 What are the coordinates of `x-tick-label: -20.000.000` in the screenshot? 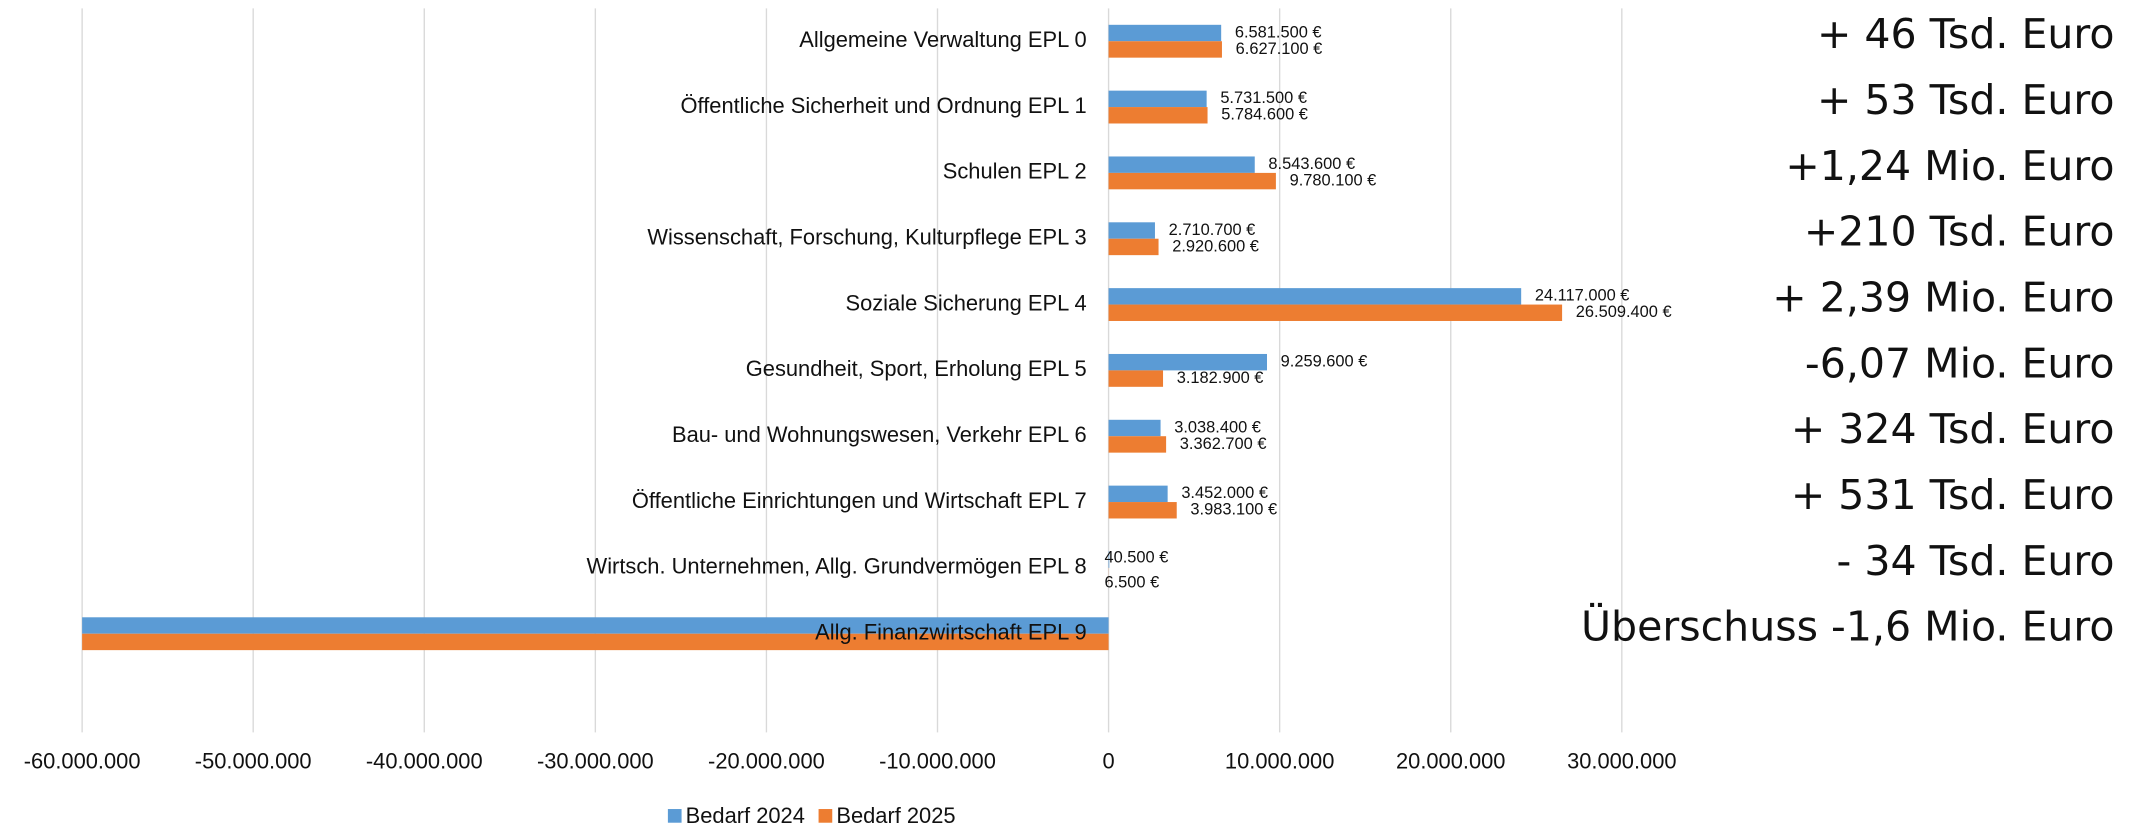 It's located at (766, 760).